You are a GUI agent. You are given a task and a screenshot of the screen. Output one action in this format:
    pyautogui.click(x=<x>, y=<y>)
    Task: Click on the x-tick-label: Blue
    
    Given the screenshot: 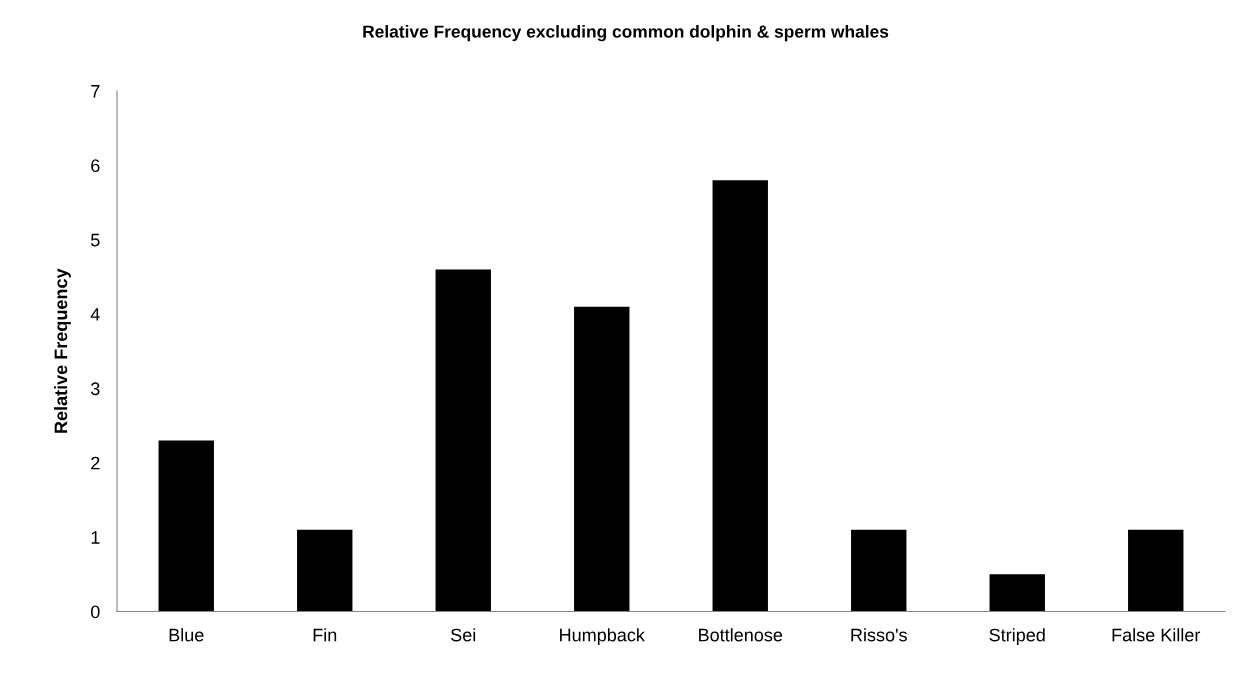 What is the action you would take?
    pyautogui.click(x=186, y=635)
    